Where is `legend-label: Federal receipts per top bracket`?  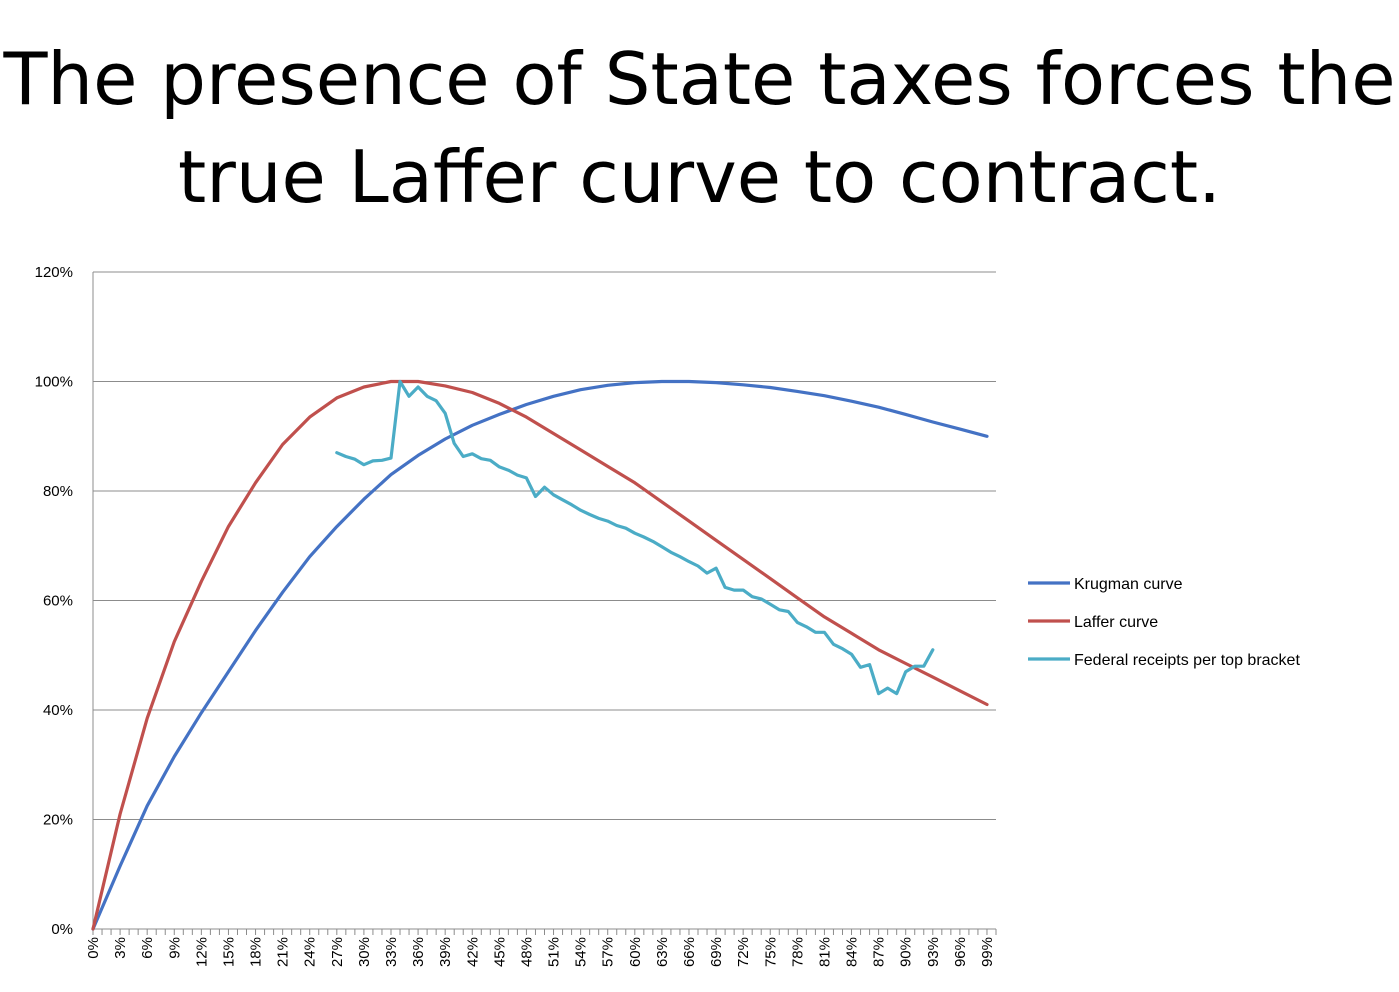 legend-label: Federal receipts per top bracket is located at coordinates (1187, 660).